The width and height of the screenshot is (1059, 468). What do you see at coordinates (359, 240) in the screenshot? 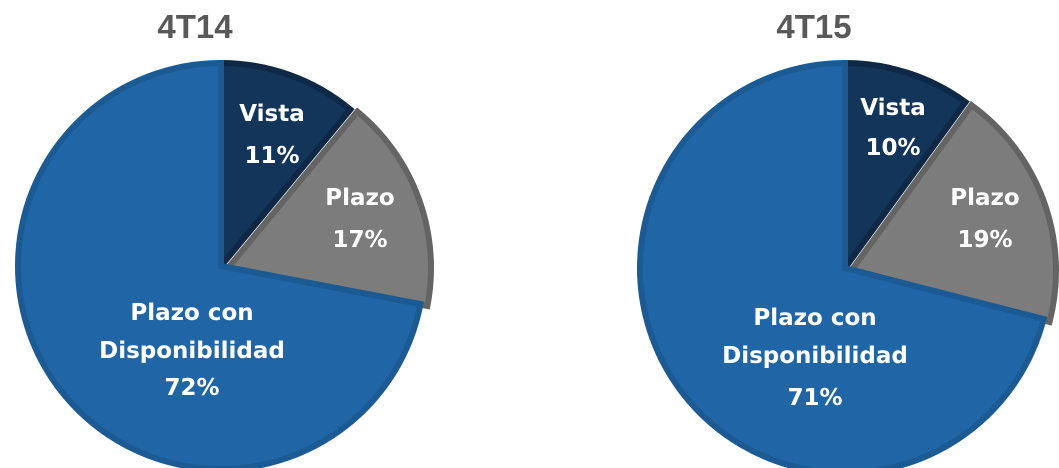
I see `slice-label-plazo-line-2: 17%` at bounding box center [359, 240].